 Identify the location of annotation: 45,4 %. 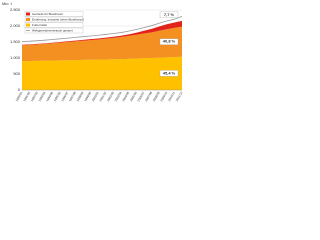
(169, 72).